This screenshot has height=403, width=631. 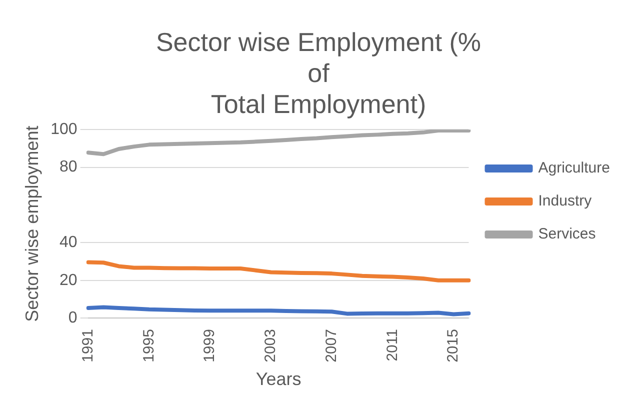 What do you see at coordinates (73, 317) in the screenshot?
I see `y-tick-label: 0` at bounding box center [73, 317].